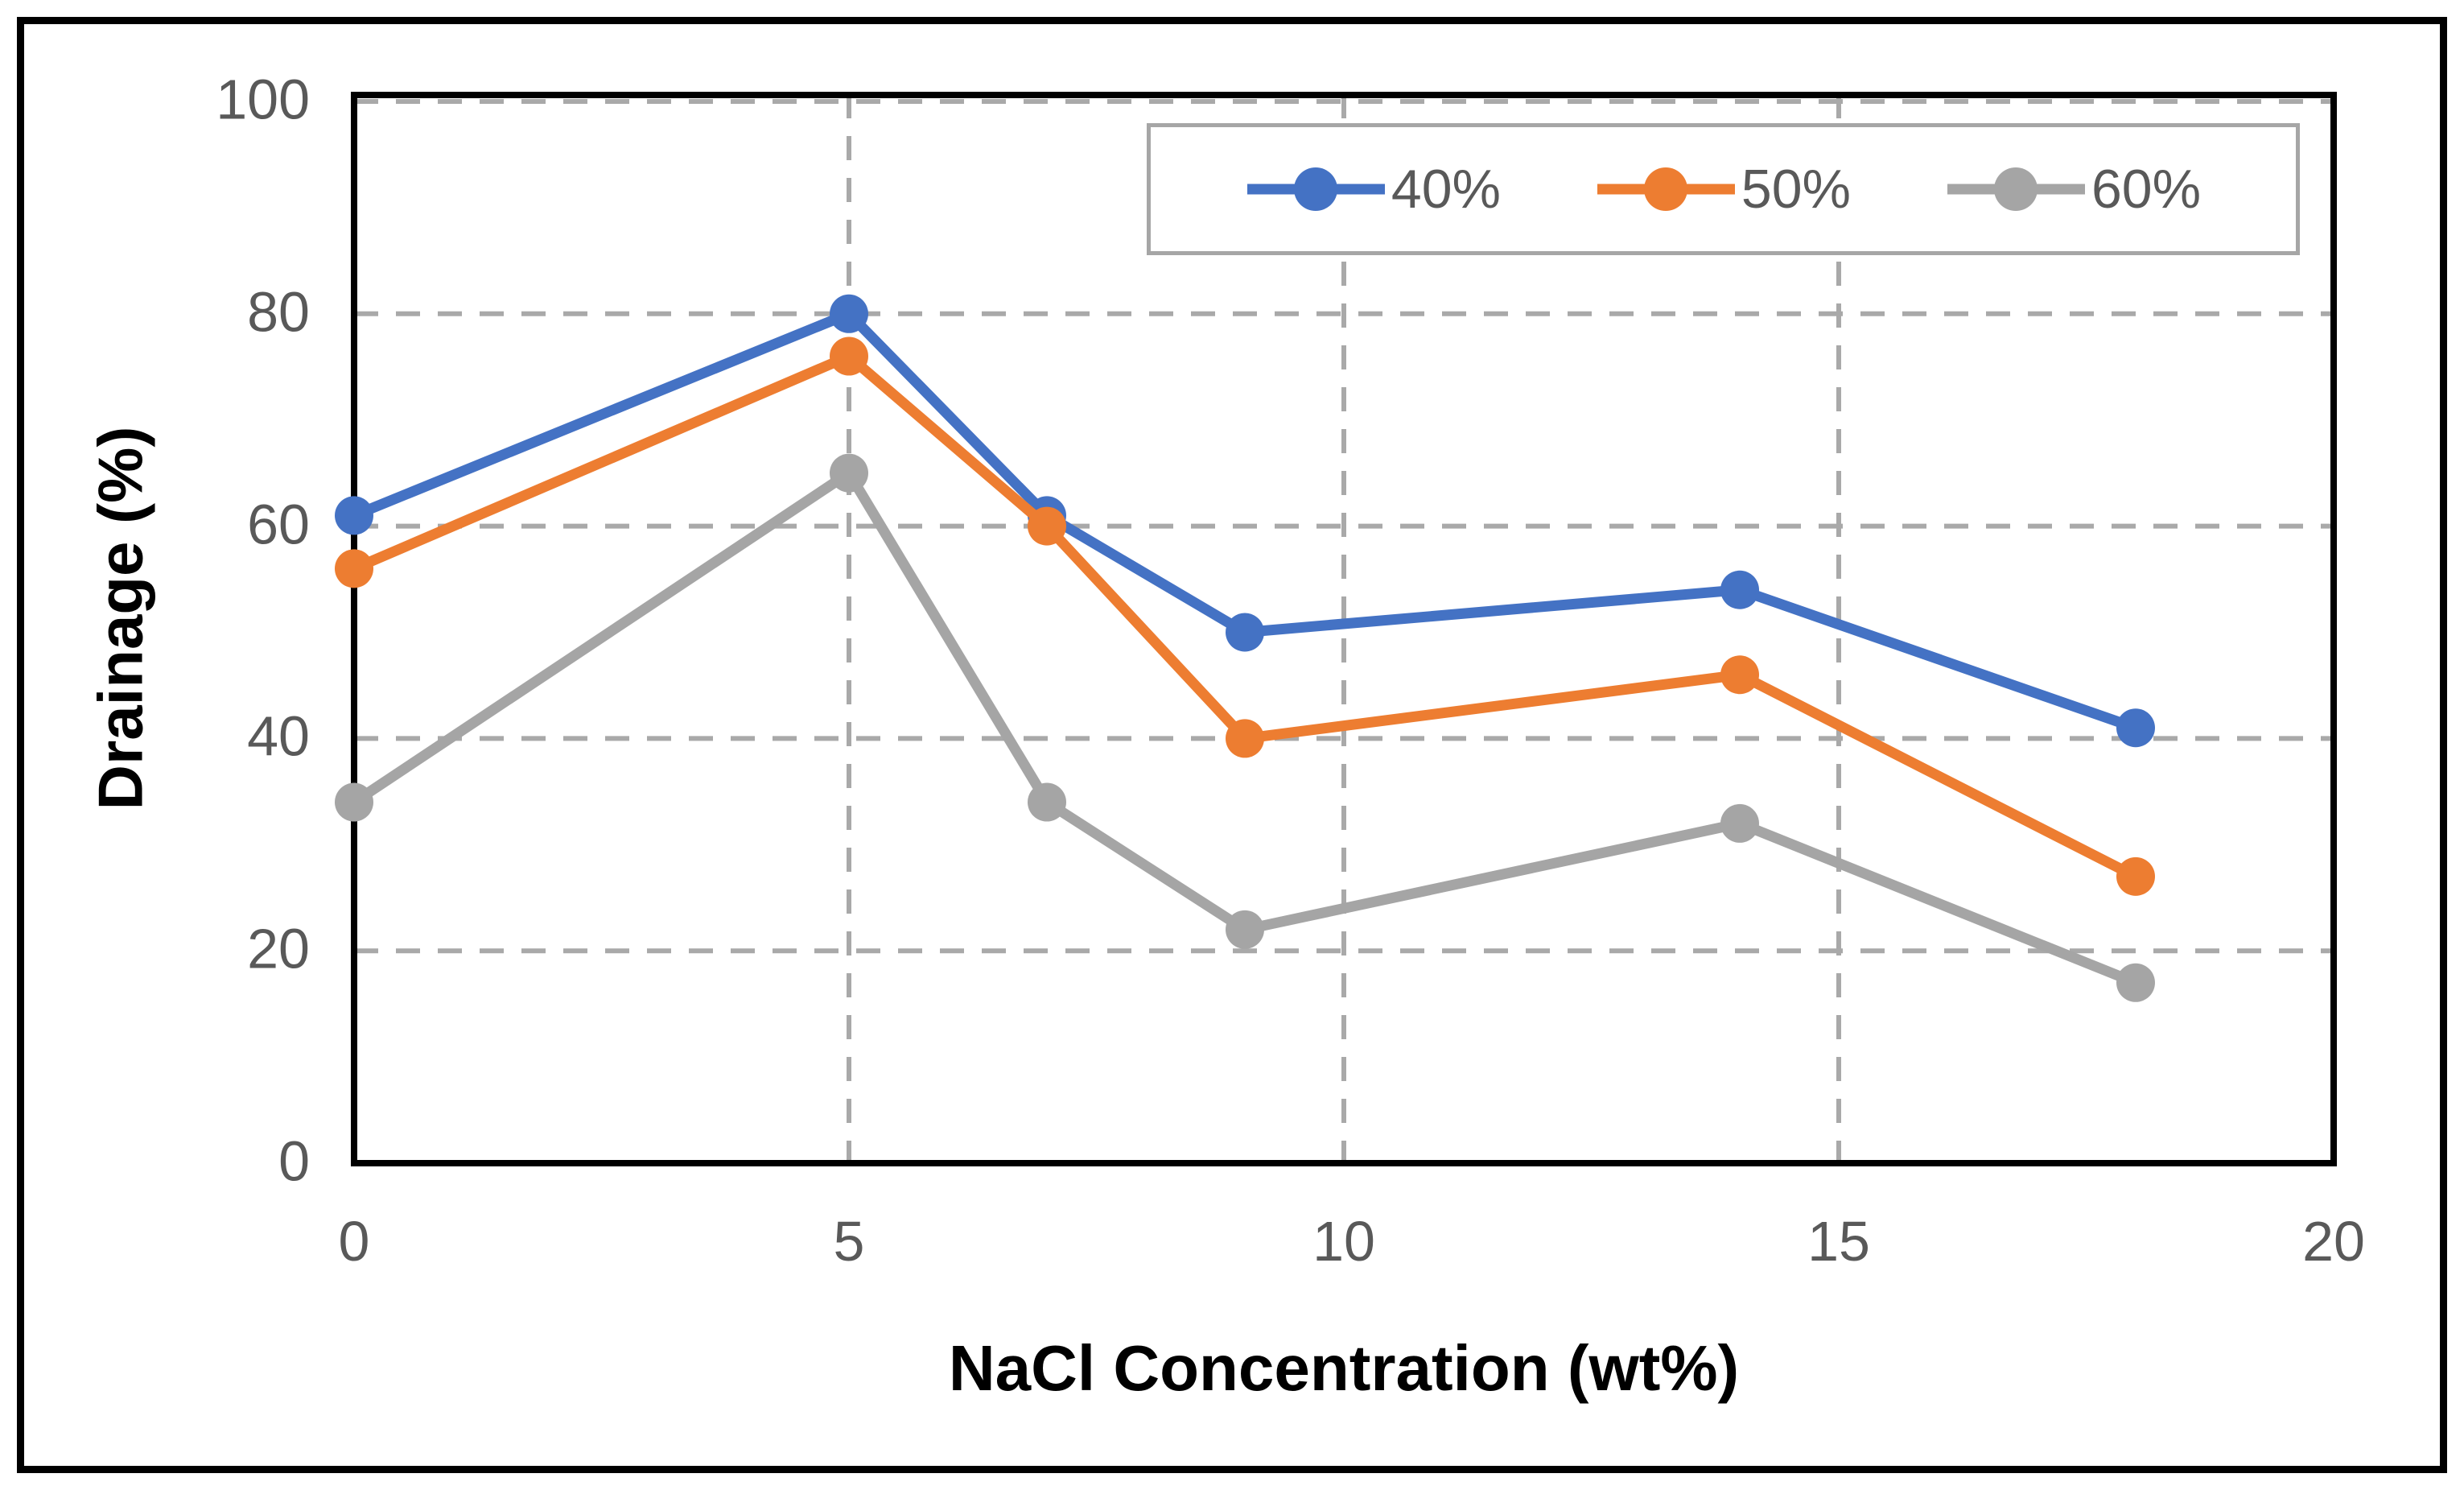 The width and height of the screenshot is (2464, 1490). I want to click on legend-marker-dot-40%, so click(1315, 189).